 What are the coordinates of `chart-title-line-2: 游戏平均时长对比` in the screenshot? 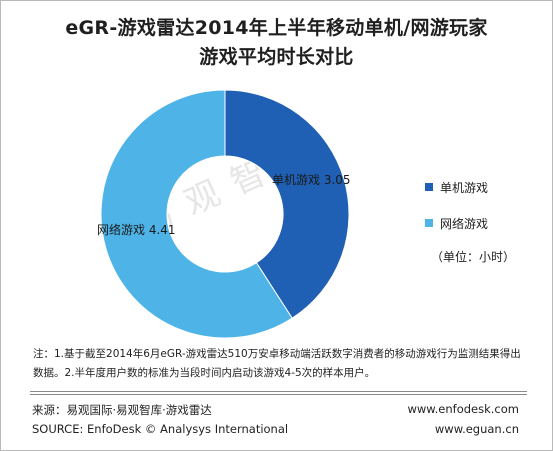 It's located at (276, 57).